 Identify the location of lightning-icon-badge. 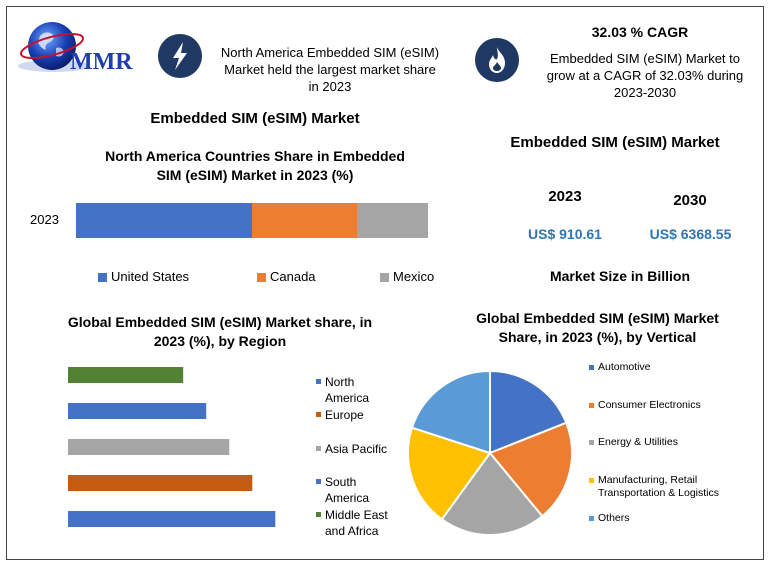
(180, 56).